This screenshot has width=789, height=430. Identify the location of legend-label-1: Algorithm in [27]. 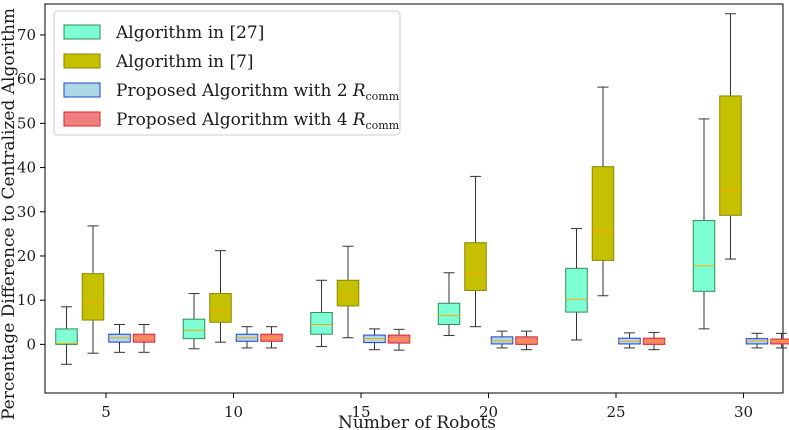
(189, 33).